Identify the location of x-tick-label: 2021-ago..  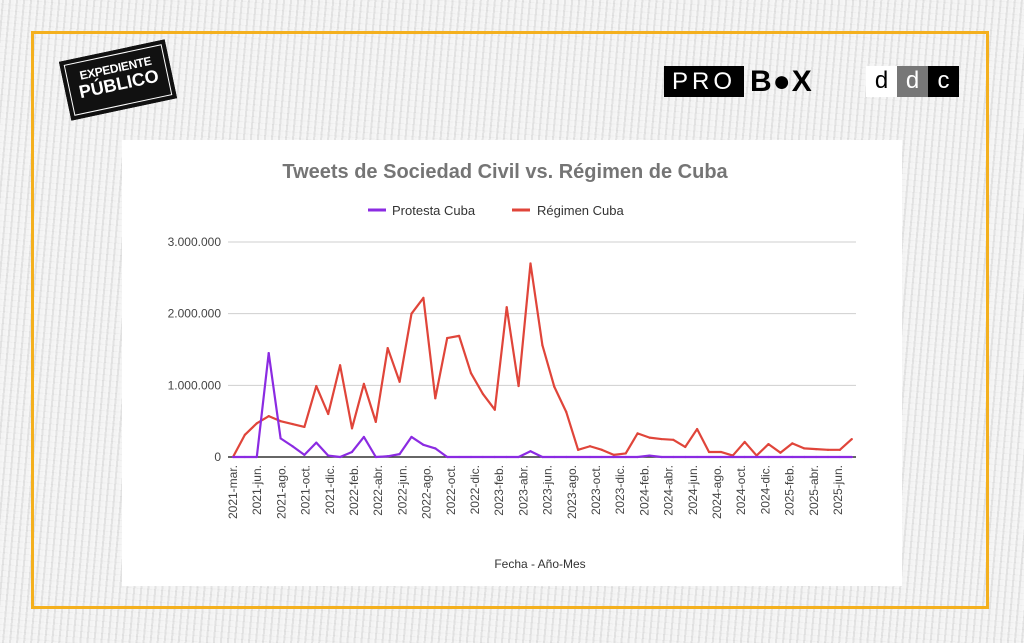
(281, 492).